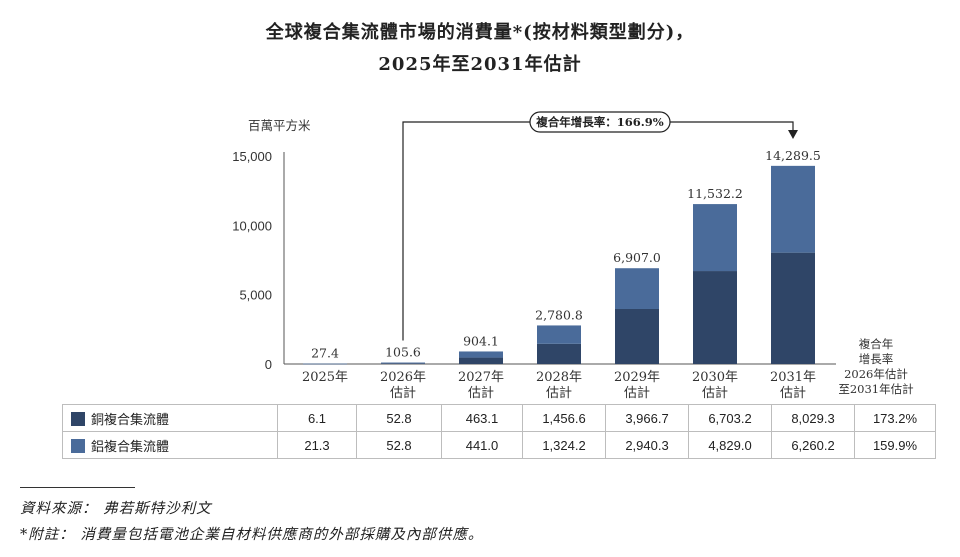 This screenshot has height=557, width=960. Describe the element at coordinates (793, 155) in the screenshot. I see `total-label: 14,289.5` at that location.